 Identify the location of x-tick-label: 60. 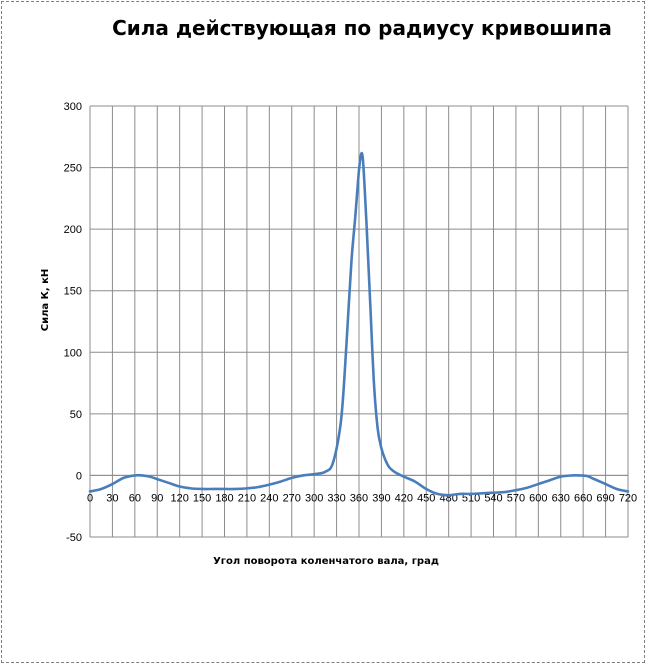
(135, 498).